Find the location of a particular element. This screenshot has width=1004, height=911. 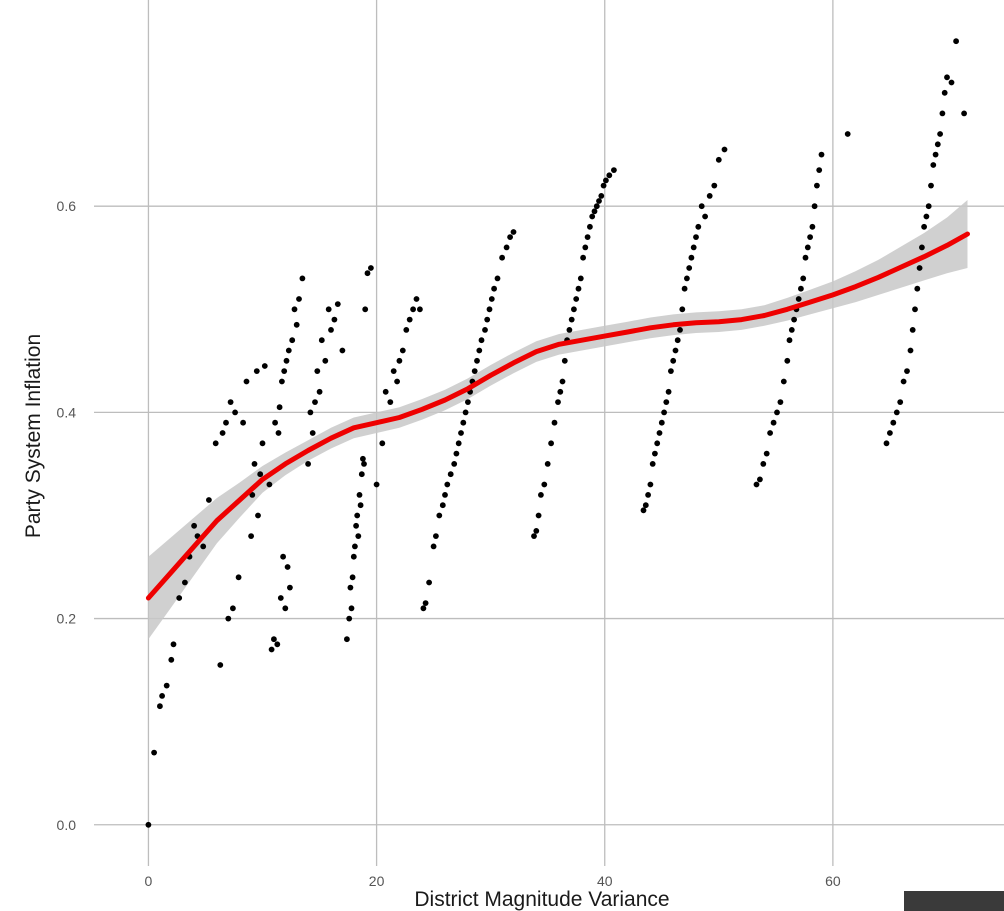

x-tick-label: 60 is located at coordinates (833, 881).